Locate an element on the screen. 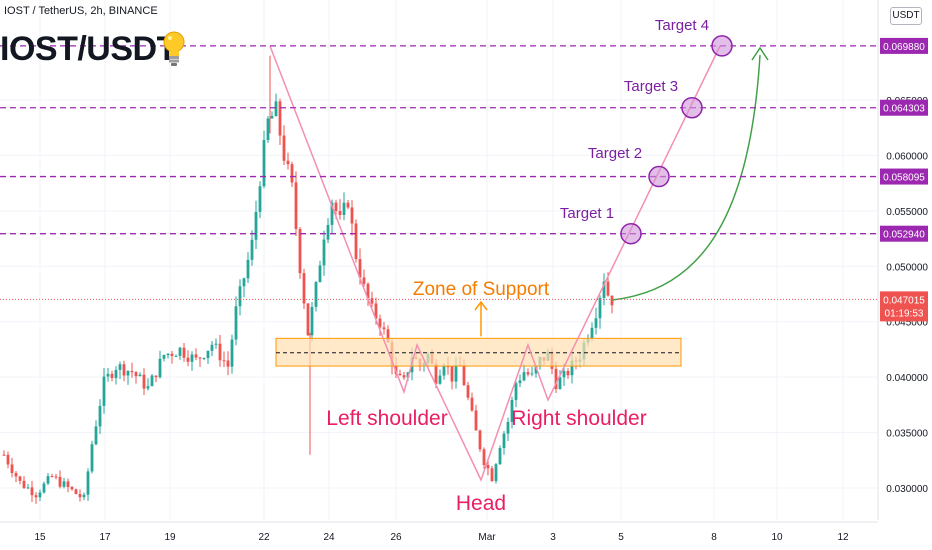  price-axis-bg is located at coordinates (905, 275).